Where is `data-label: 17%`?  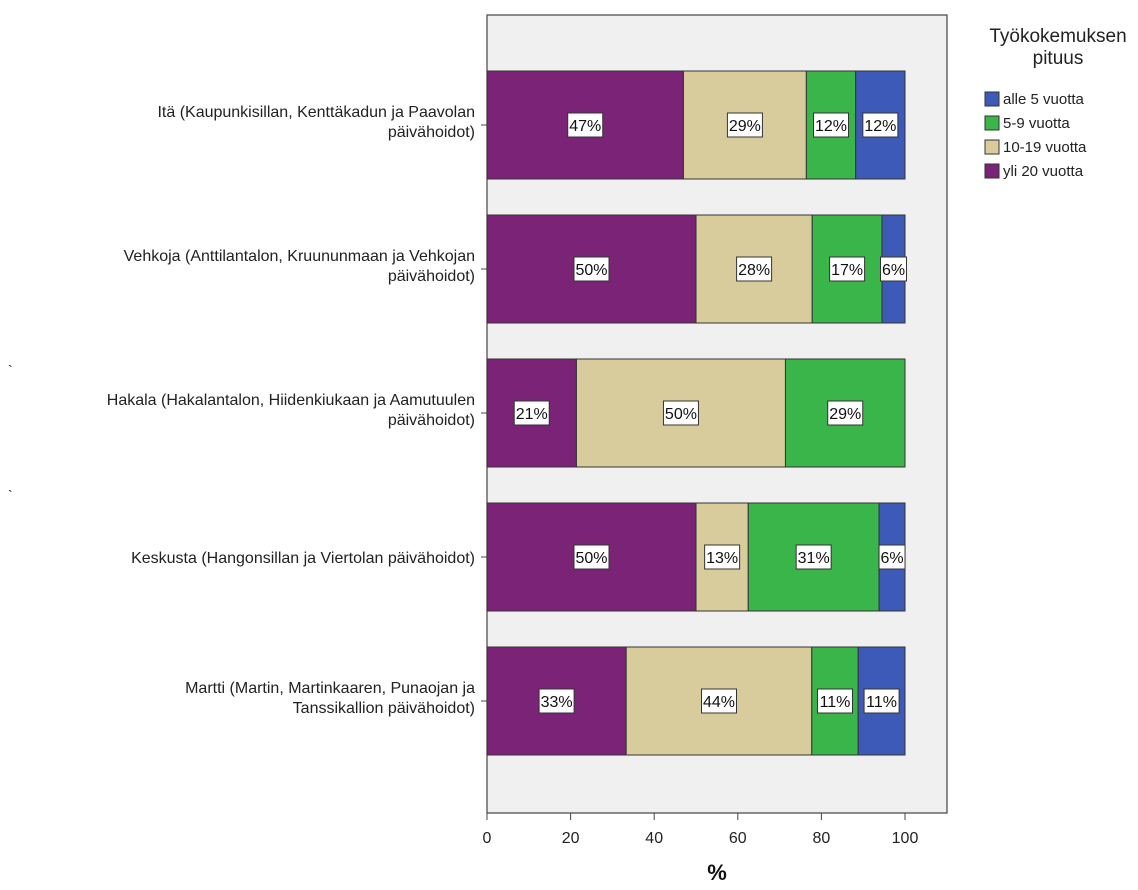
data-label: 17% is located at coordinates (847, 270).